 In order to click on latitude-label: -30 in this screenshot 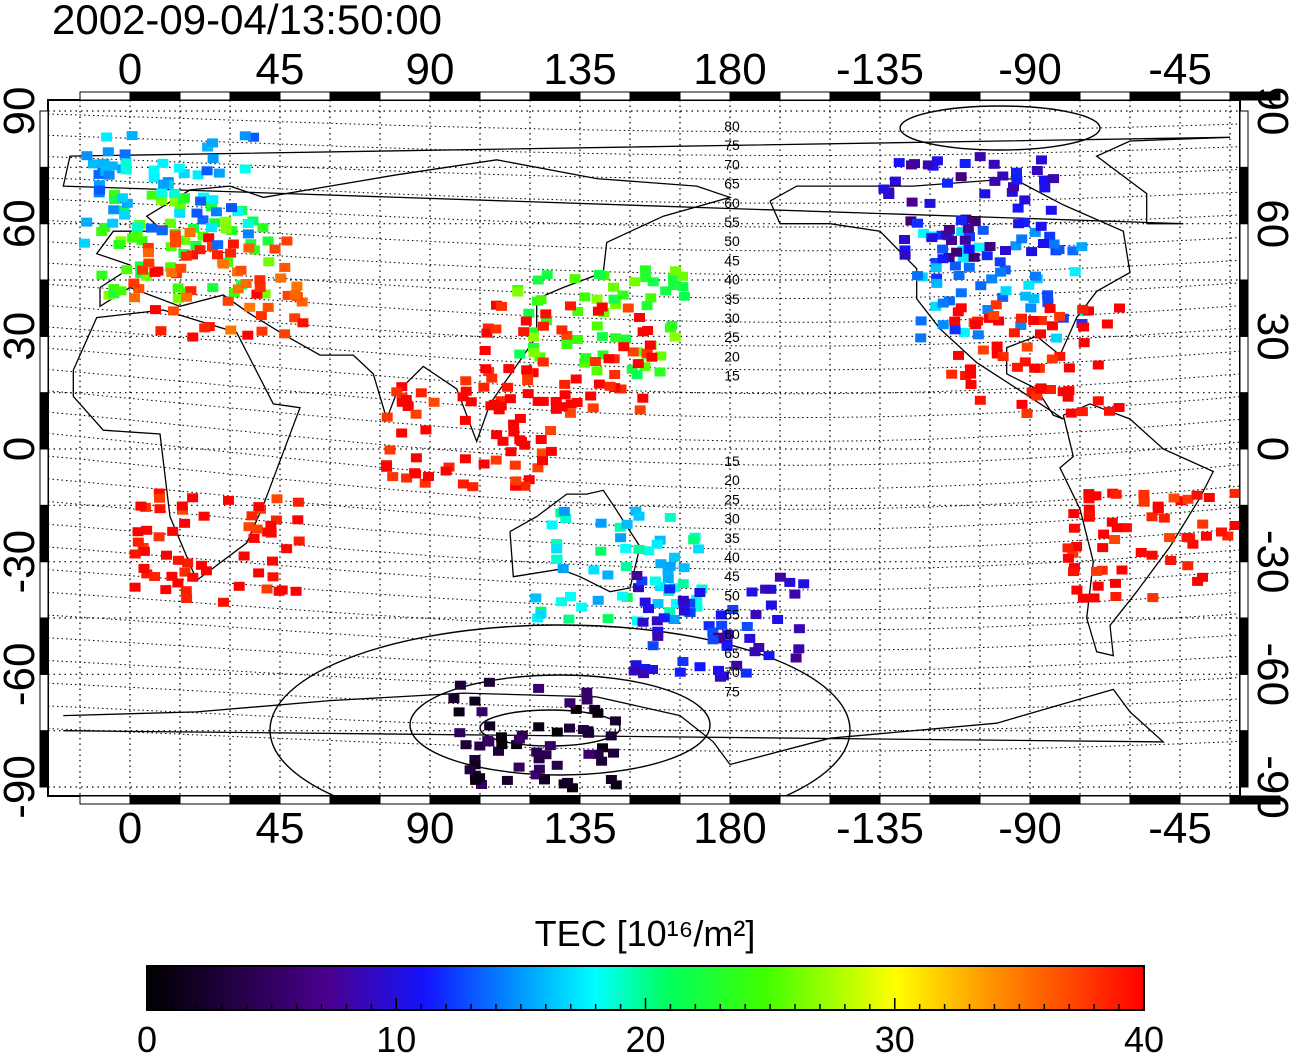, I will do `click(1270, 562)`.